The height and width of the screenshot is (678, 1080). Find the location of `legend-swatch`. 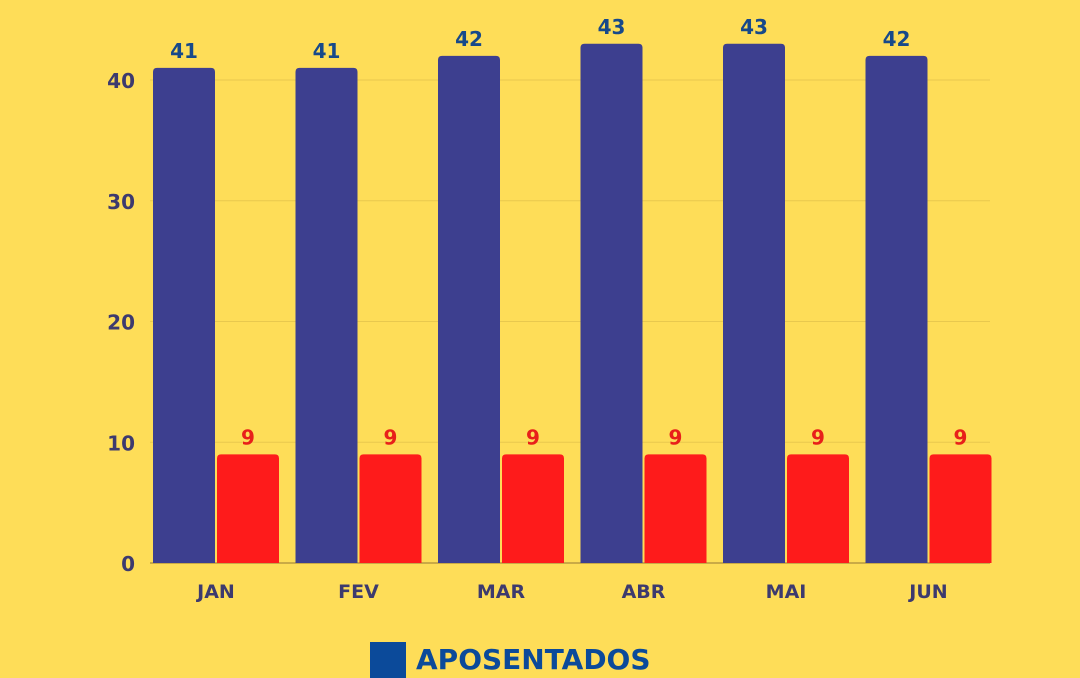

legend-swatch is located at coordinates (388, 660).